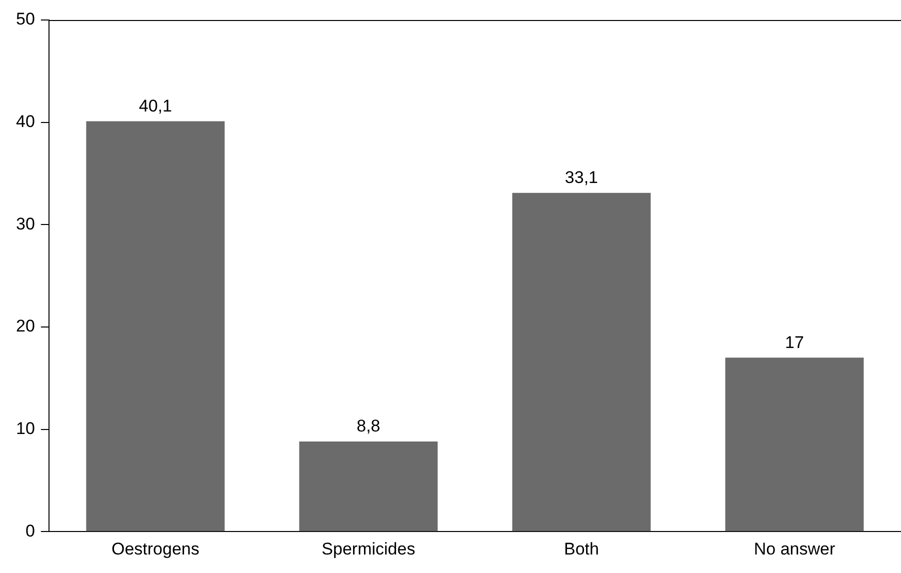 The image size is (901, 573). Describe the element at coordinates (155, 548) in the screenshot. I see `x-tick-label: Oestrogens` at that location.